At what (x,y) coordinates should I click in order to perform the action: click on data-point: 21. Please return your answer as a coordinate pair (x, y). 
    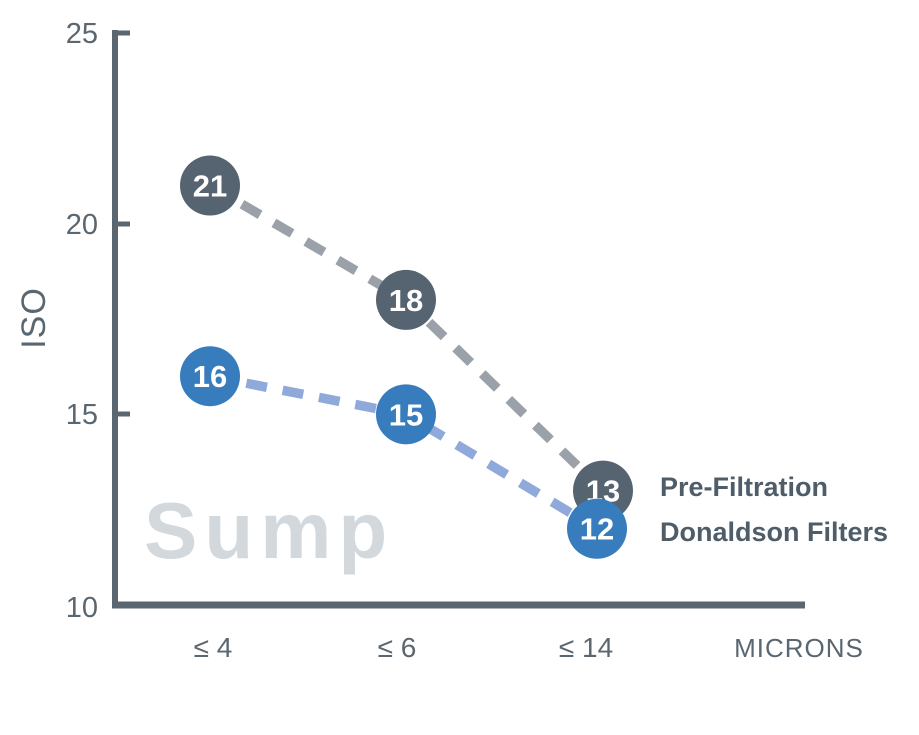
    Looking at the image, I should click on (210, 185).